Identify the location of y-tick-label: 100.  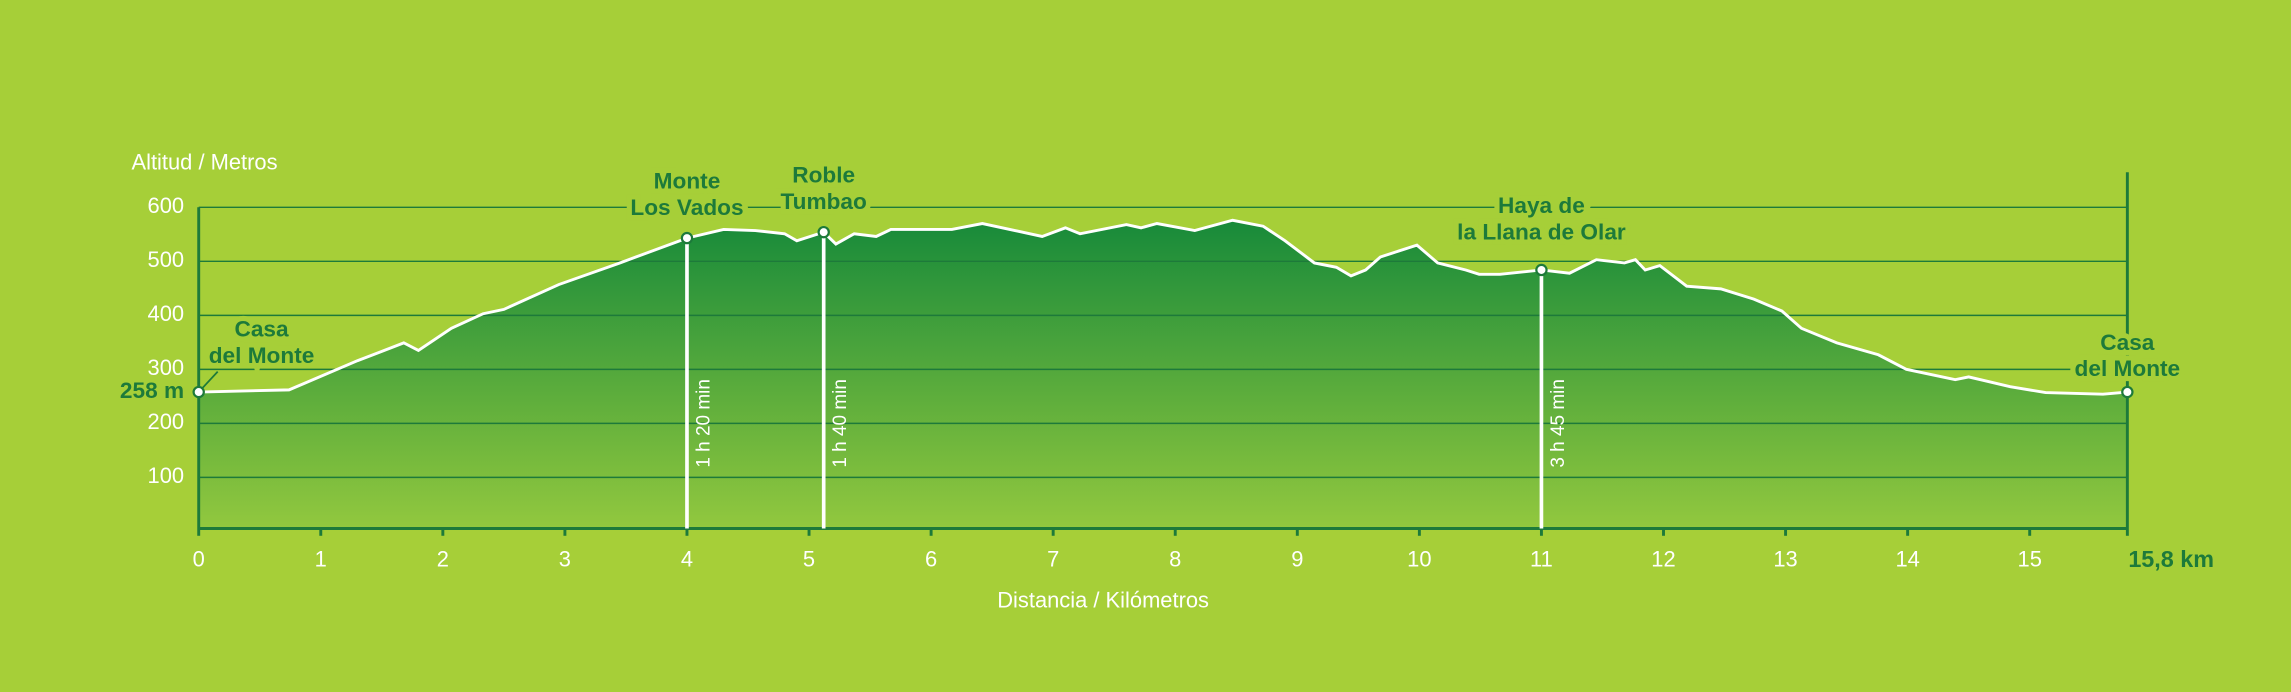
(166, 475).